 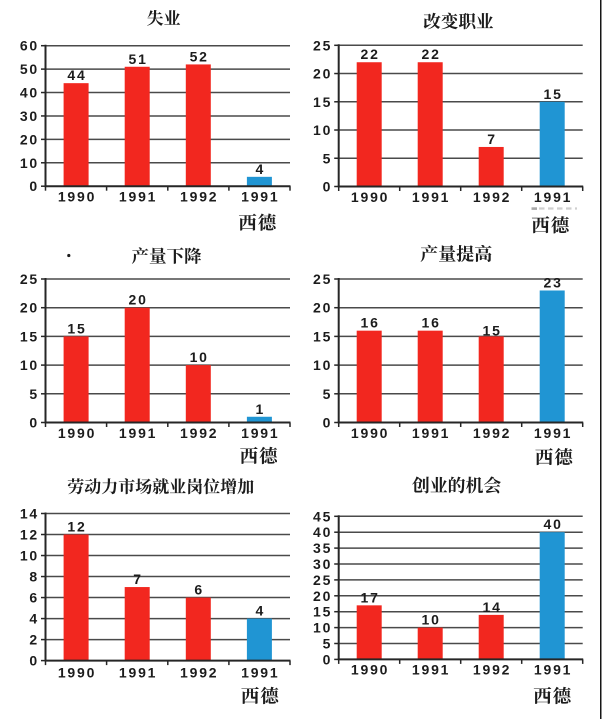 I want to click on svg-text: 8, so click(x=34, y=577).